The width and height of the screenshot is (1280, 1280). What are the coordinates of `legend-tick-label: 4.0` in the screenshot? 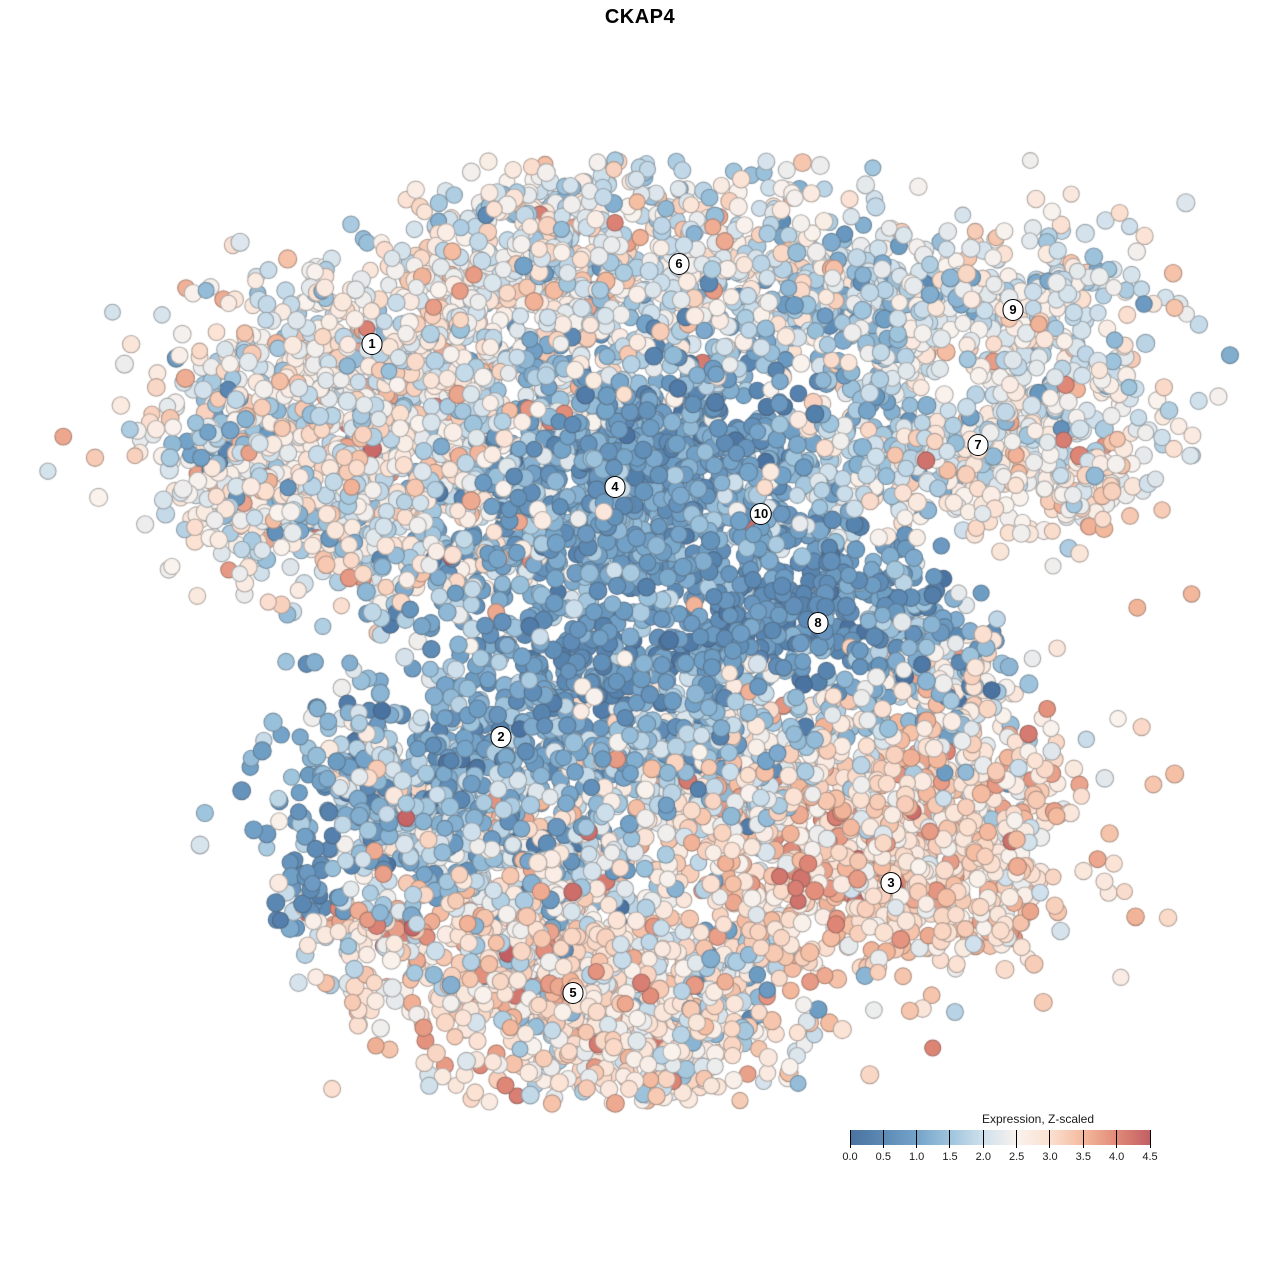 It's located at (1117, 1157).